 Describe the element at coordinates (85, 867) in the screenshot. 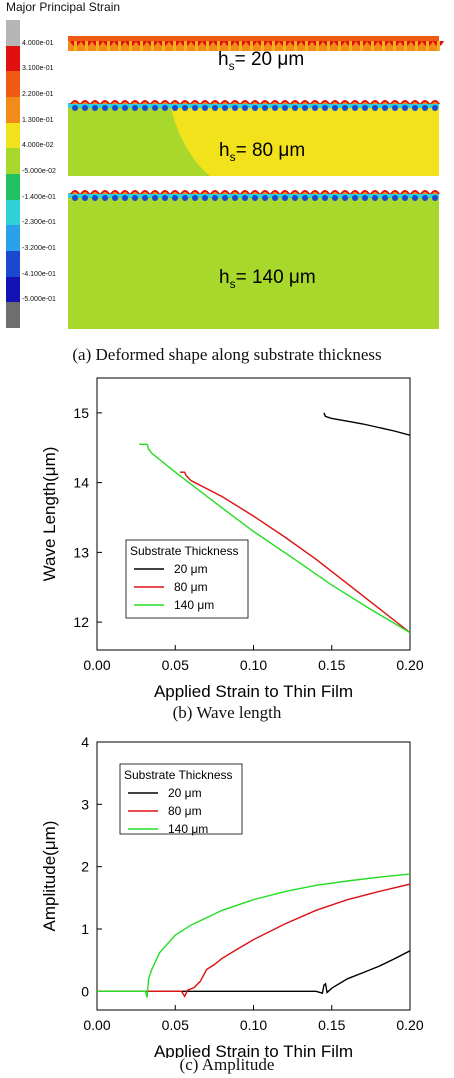

I see `y-tick-label: 2` at that location.